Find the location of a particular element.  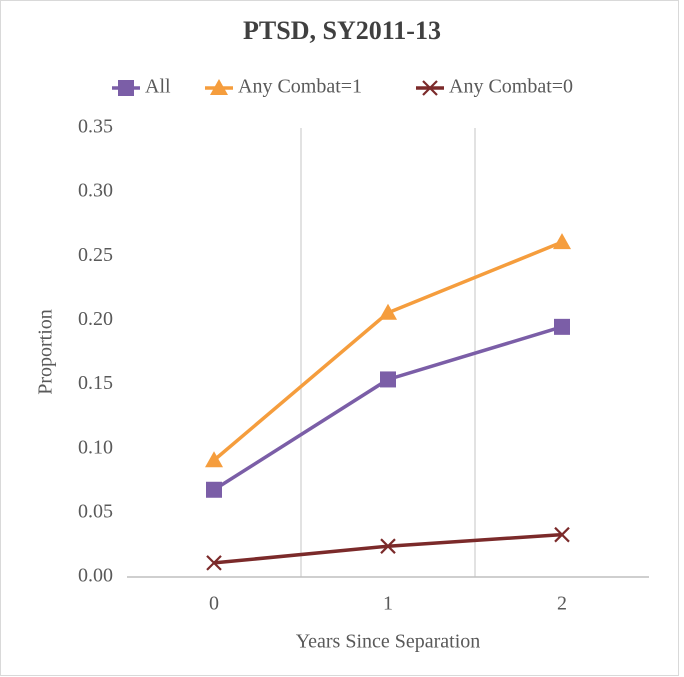

legend-label: Any Combat=0 is located at coordinates (511, 87).